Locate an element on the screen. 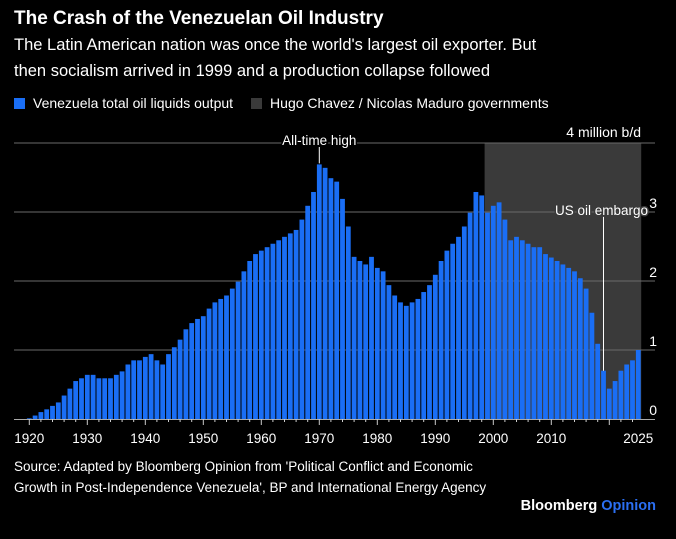 The height and width of the screenshot is (539, 676). bar-2011 is located at coordinates (557, 339).